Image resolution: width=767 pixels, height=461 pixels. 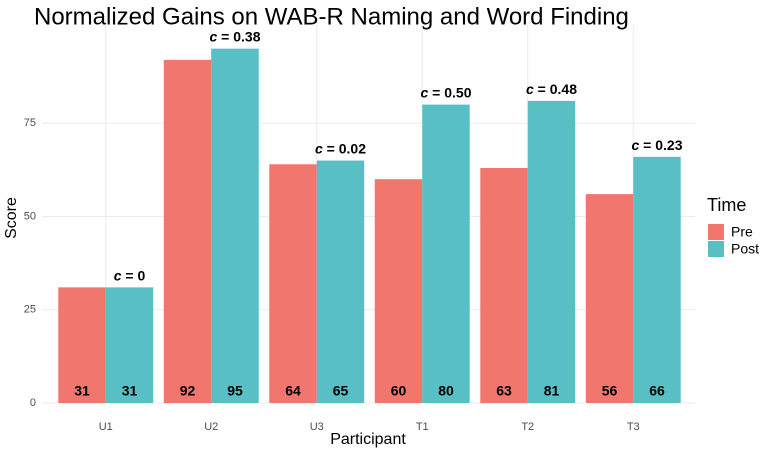 I want to click on value-label: 60, so click(x=399, y=391).